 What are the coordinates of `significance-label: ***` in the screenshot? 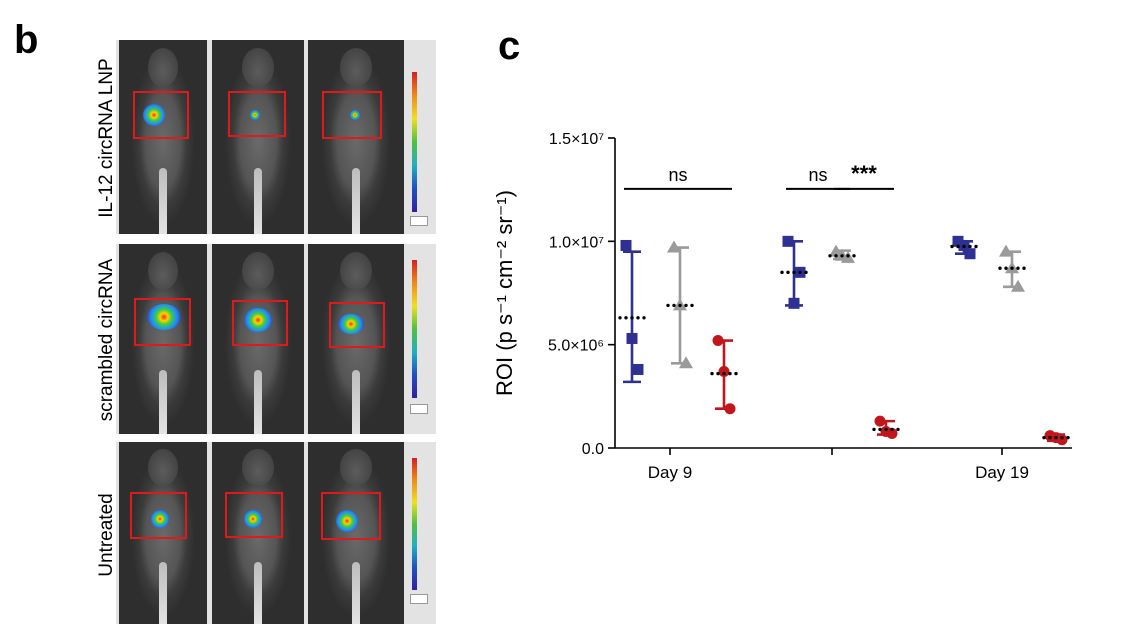 It's located at (864, 173).